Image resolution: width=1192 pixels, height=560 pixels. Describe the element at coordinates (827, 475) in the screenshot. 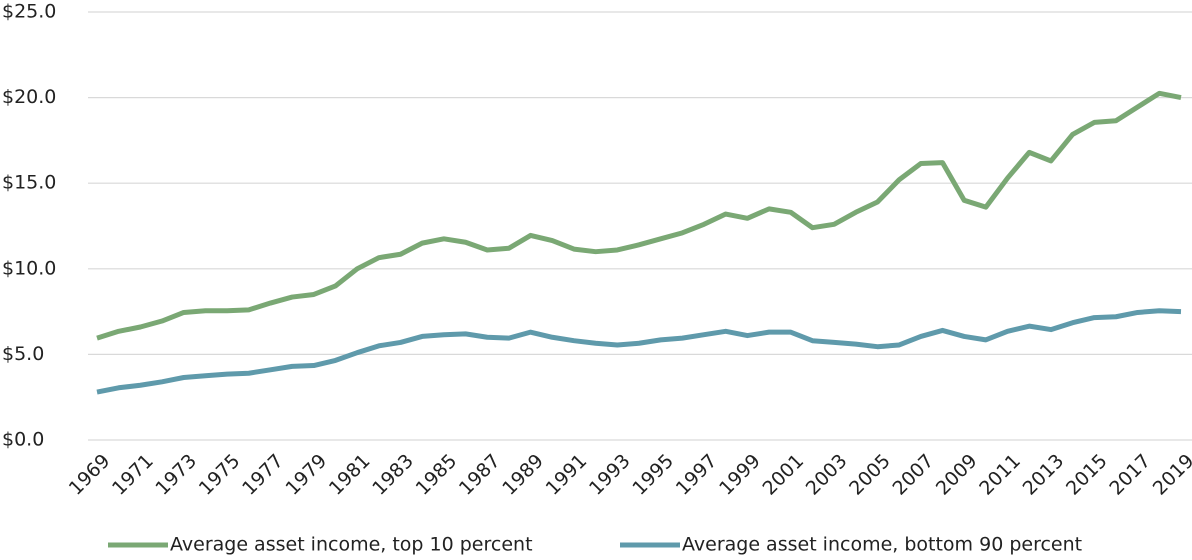

I see `x-tick-label: 2003` at that location.